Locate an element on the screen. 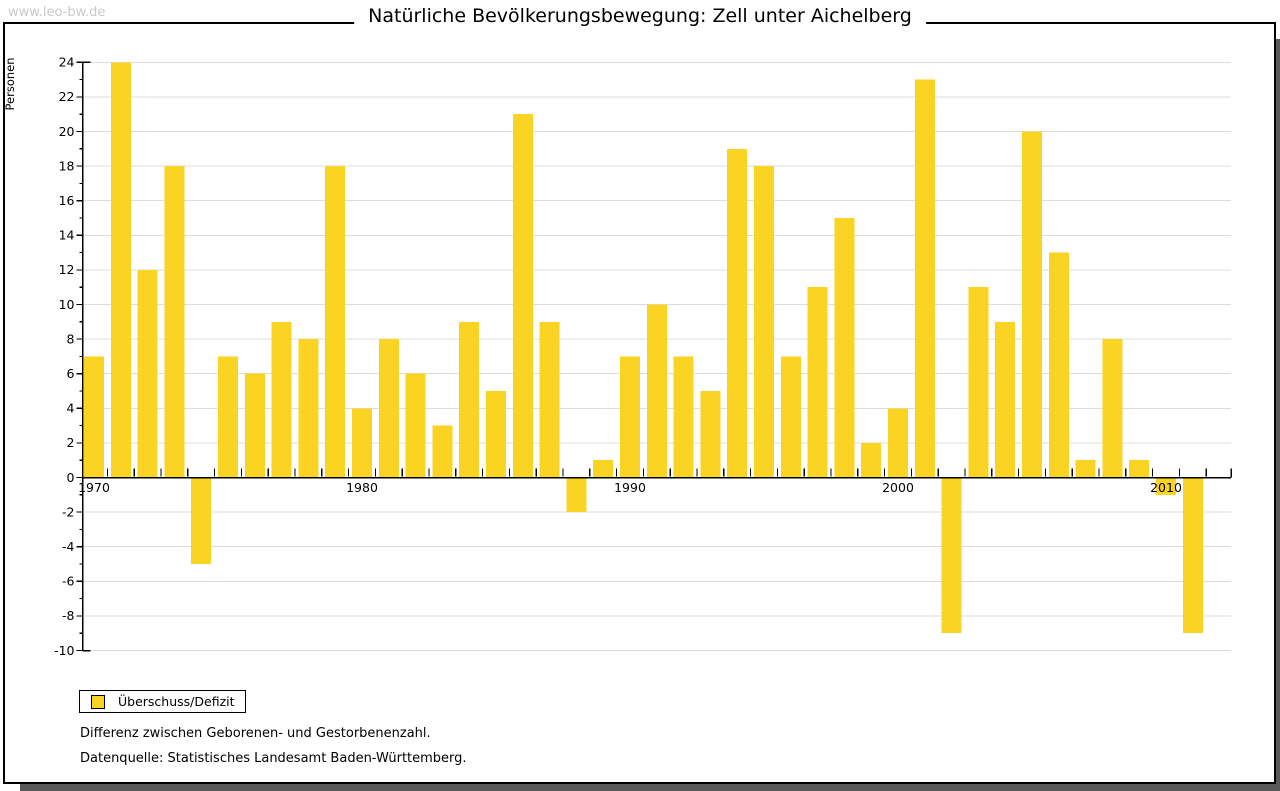 Image resolution: width=1280 pixels, height=791 pixels. bar-1983 is located at coordinates (442, 451).